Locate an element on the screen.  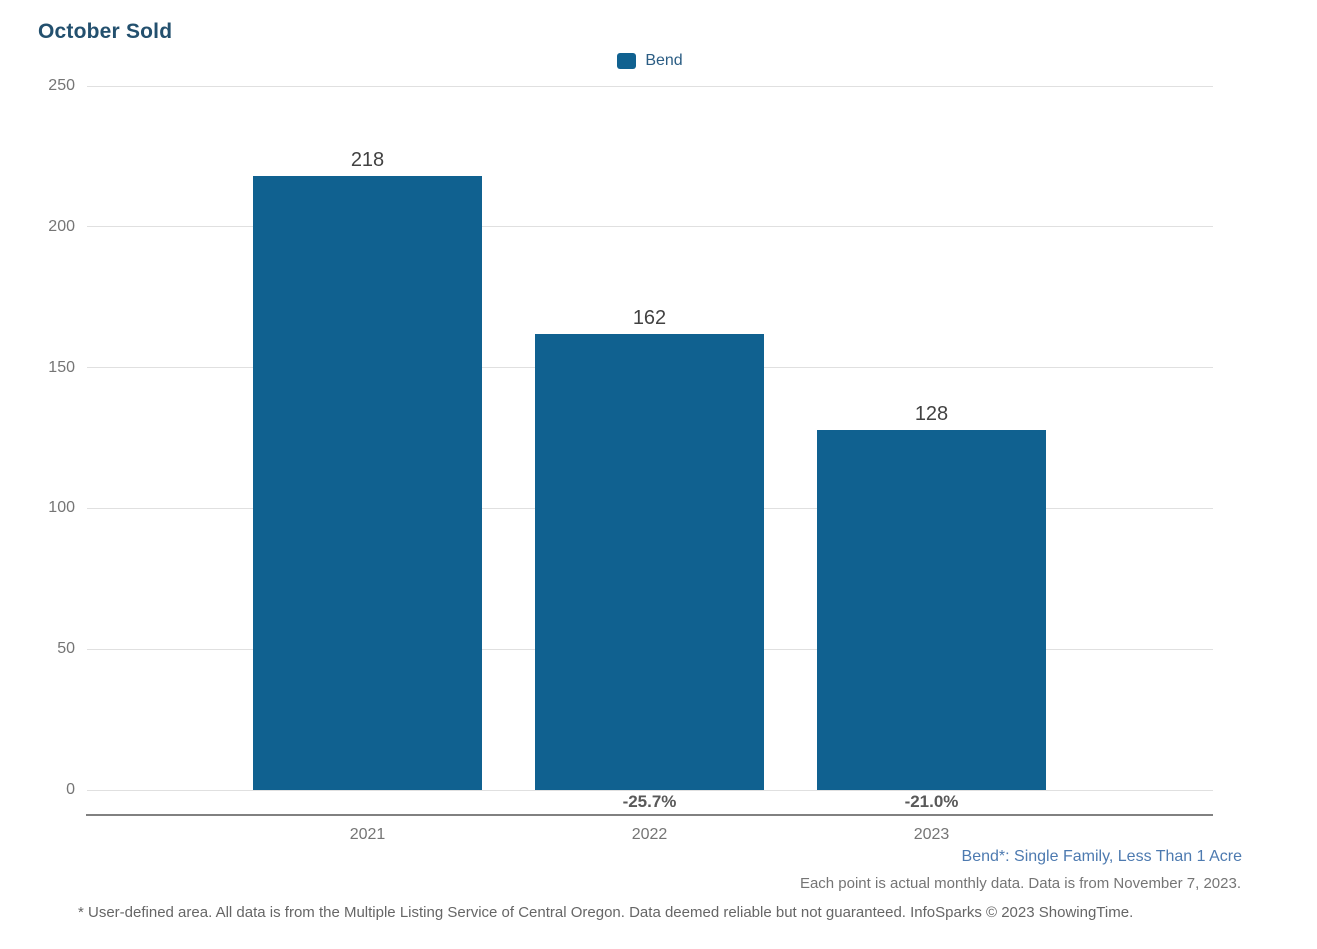
x-axis-line is located at coordinates (649, 815).